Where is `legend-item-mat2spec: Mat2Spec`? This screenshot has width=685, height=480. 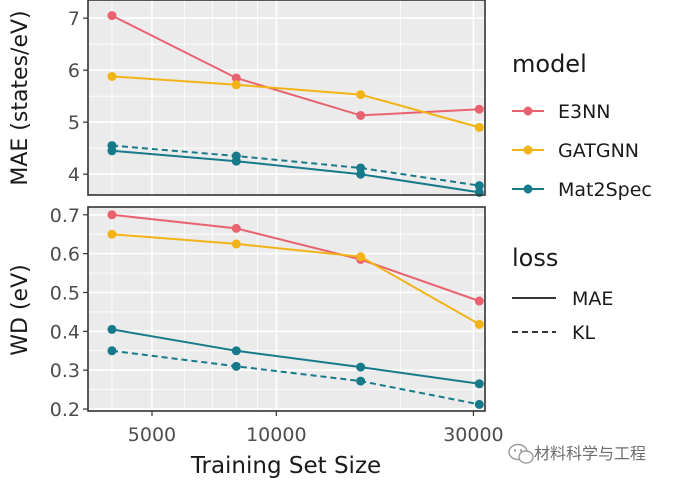 legend-item-mat2spec: Mat2Spec is located at coordinates (582, 190).